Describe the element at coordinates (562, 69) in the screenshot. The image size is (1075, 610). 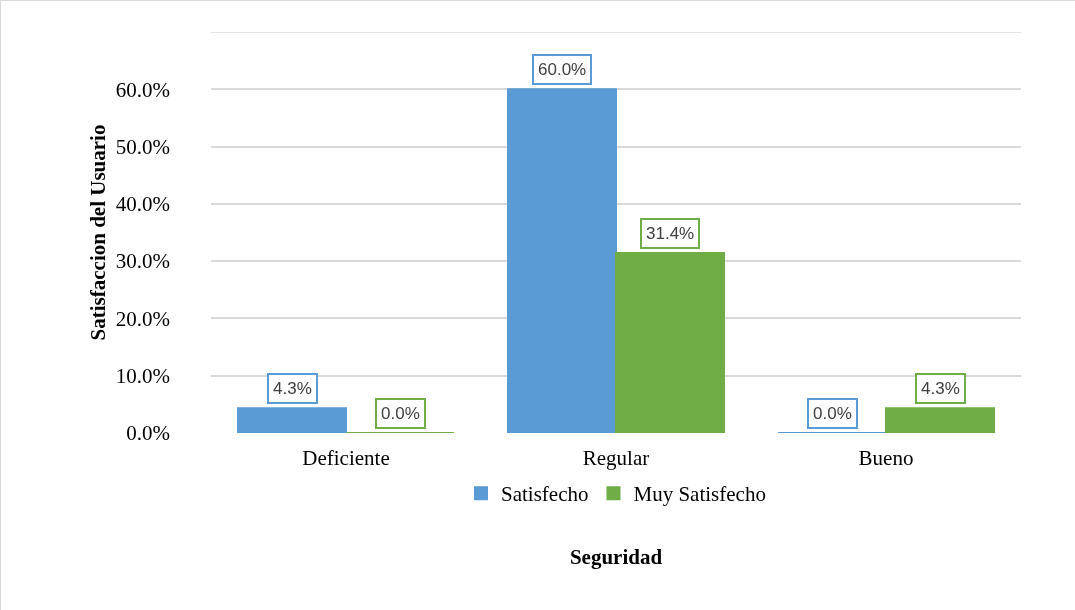
I see `data-label: 60.0%` at that location.